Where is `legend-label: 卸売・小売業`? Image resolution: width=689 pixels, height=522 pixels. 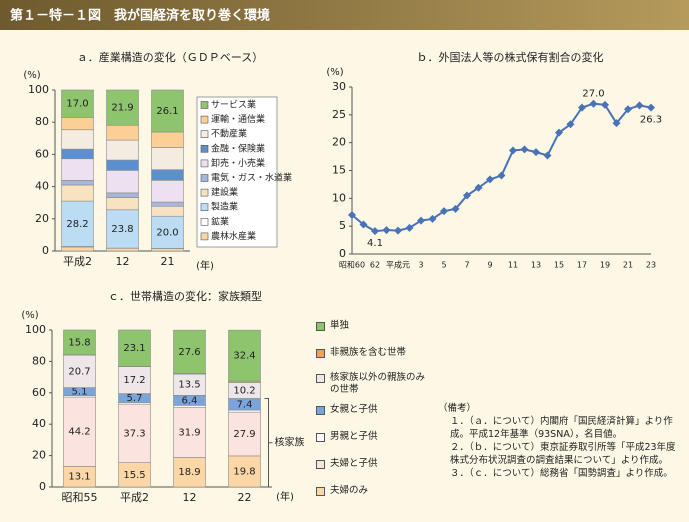
legend-label: 卸売・小売業 is located at coordinates (238, 163).